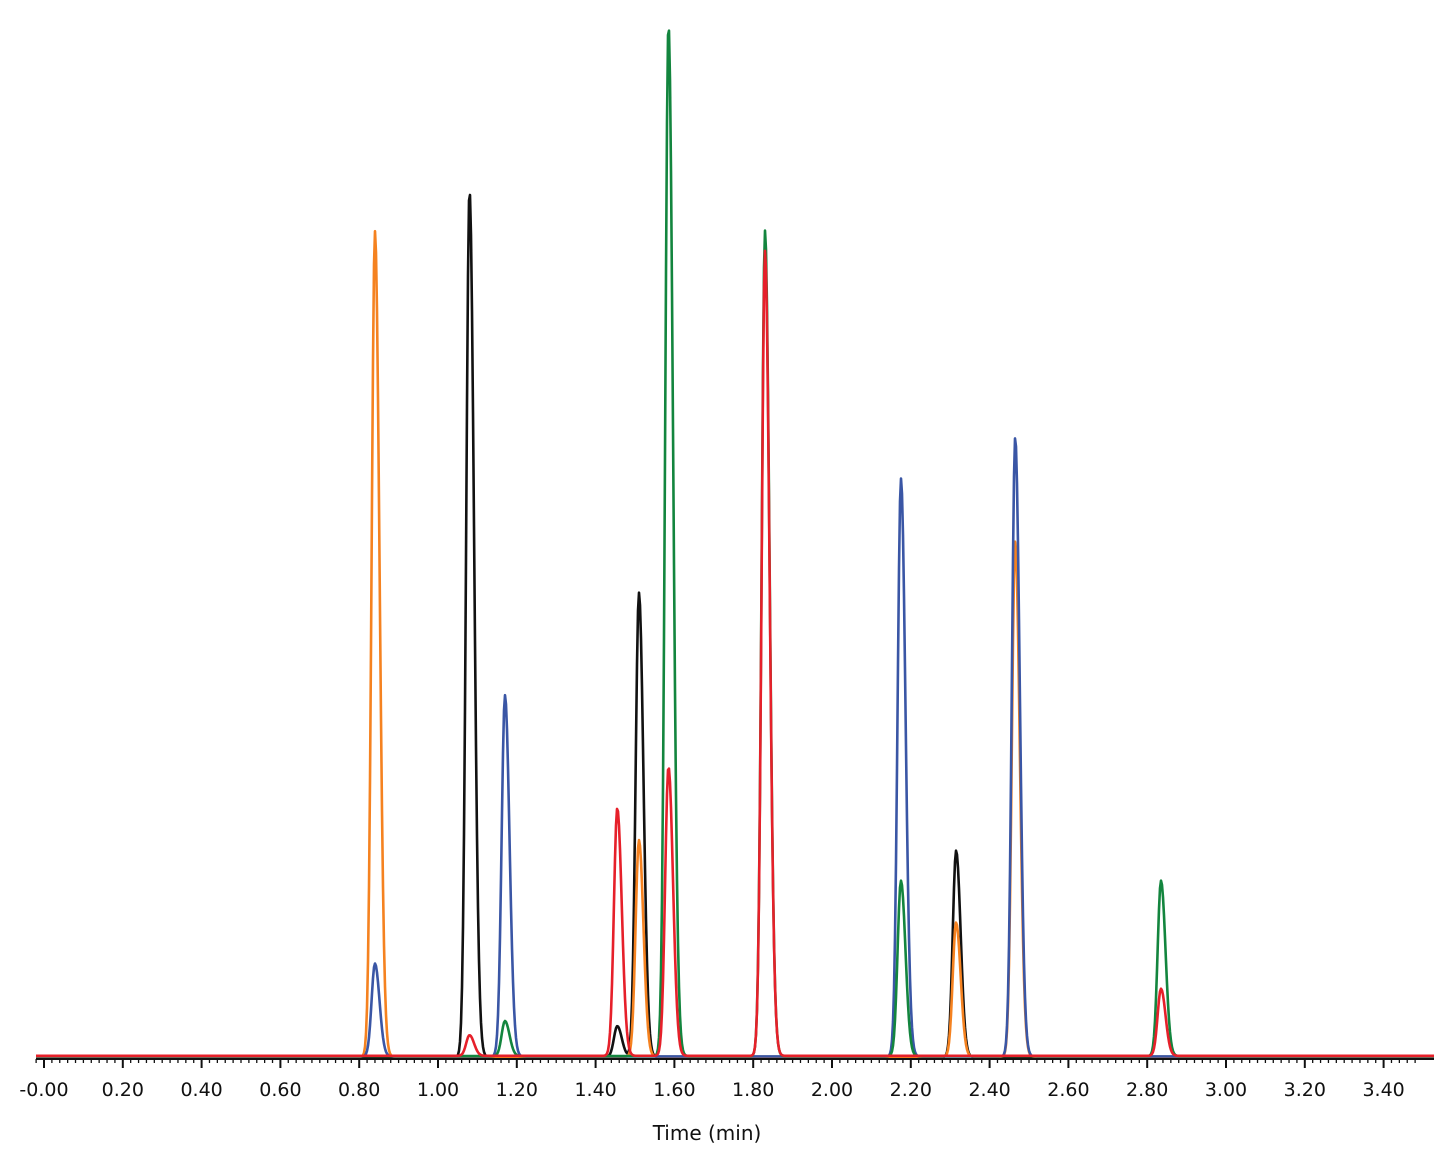 The width and height of the screenshot is (1448, 1155). Describe the element at coordinates (359, 1090) in the screenshot. I see `x-tick-label: 0.80` at that location.